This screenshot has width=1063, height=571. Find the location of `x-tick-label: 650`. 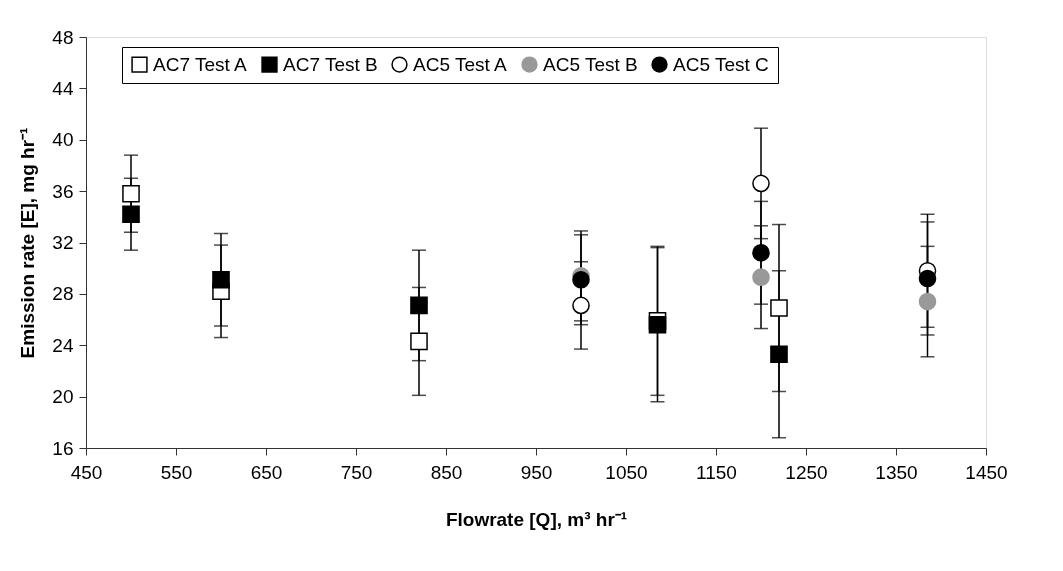

x-tick-label: 650 is located at coordinates (266, 472).